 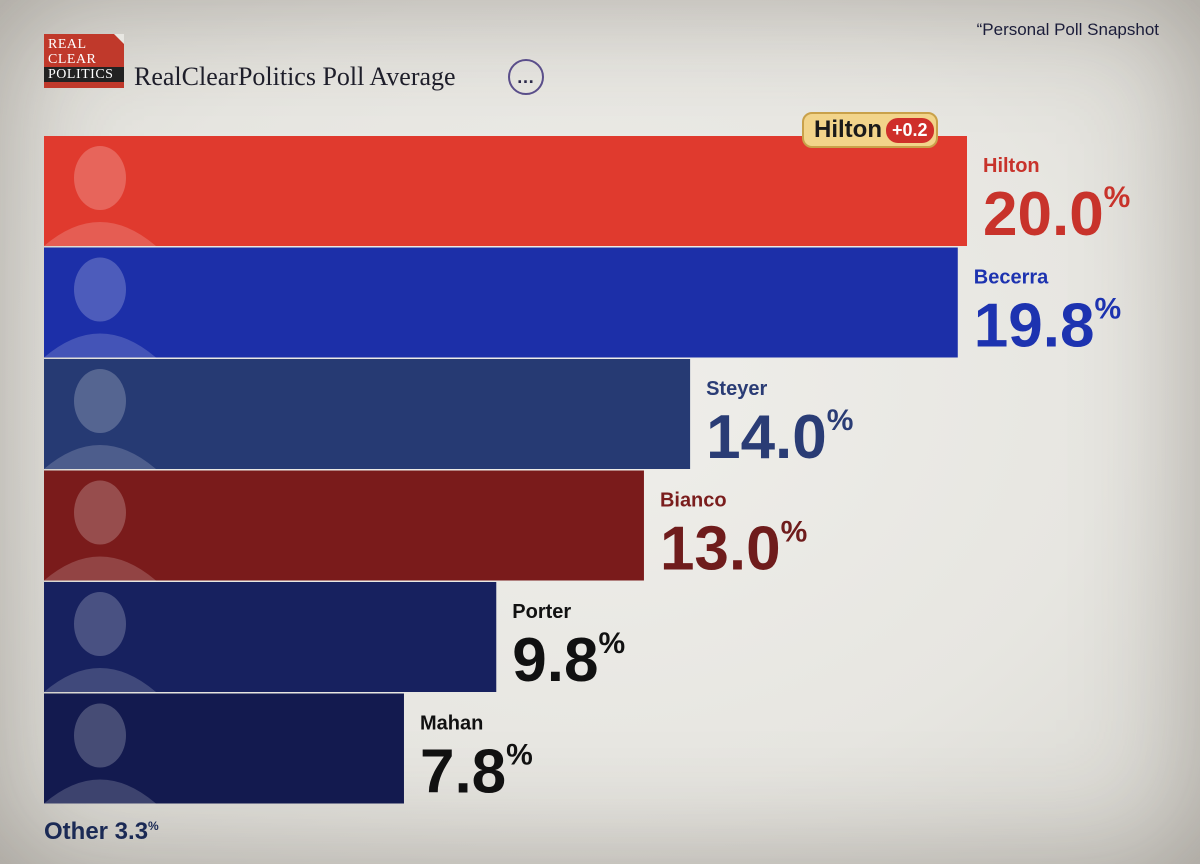 I want to click on snapshot-note: “Personal Poll Snapshot, so click(x=1067, y=29).